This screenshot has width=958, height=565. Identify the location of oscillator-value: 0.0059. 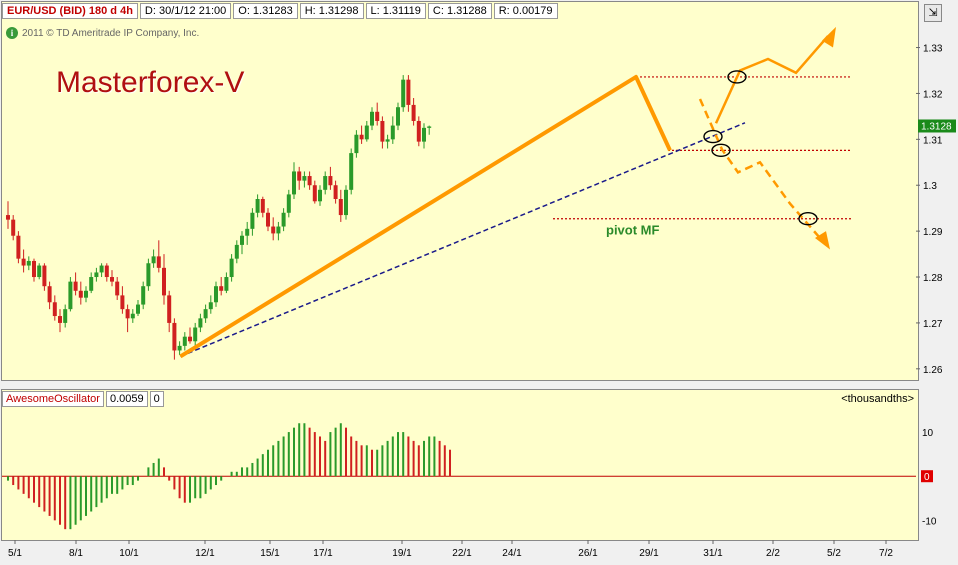
(126, 399).